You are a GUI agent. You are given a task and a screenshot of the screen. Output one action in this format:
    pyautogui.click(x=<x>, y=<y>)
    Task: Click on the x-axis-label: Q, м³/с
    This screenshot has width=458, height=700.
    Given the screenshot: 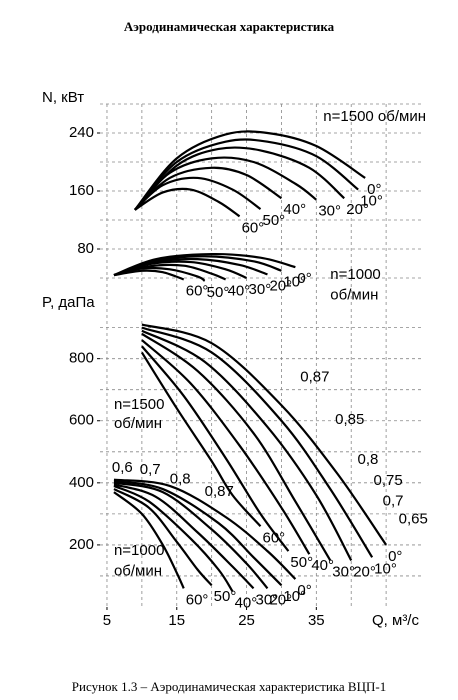 What is the action you would take?
    pyautogui.click(x=395, y=620)
    